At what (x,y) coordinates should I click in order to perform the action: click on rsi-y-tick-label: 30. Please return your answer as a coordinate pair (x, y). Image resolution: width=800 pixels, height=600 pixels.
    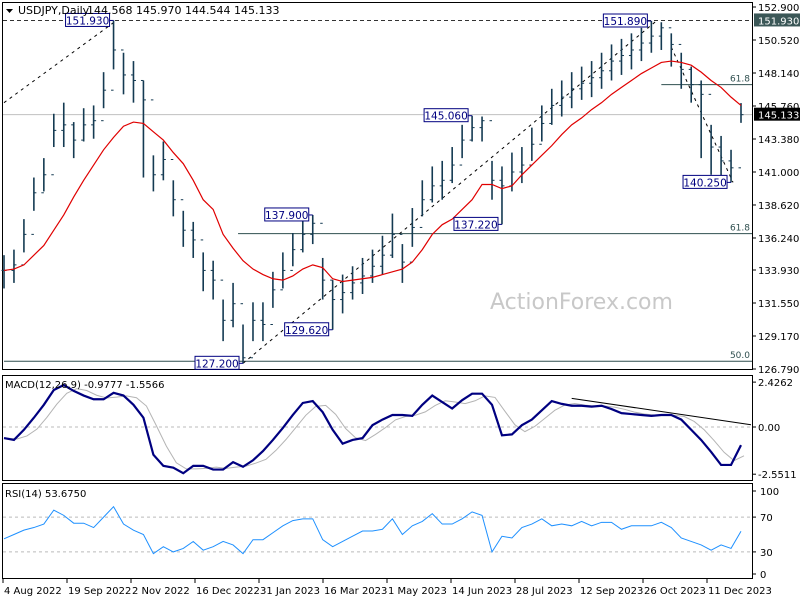
    Looking at the image, I should click on (766, 553).